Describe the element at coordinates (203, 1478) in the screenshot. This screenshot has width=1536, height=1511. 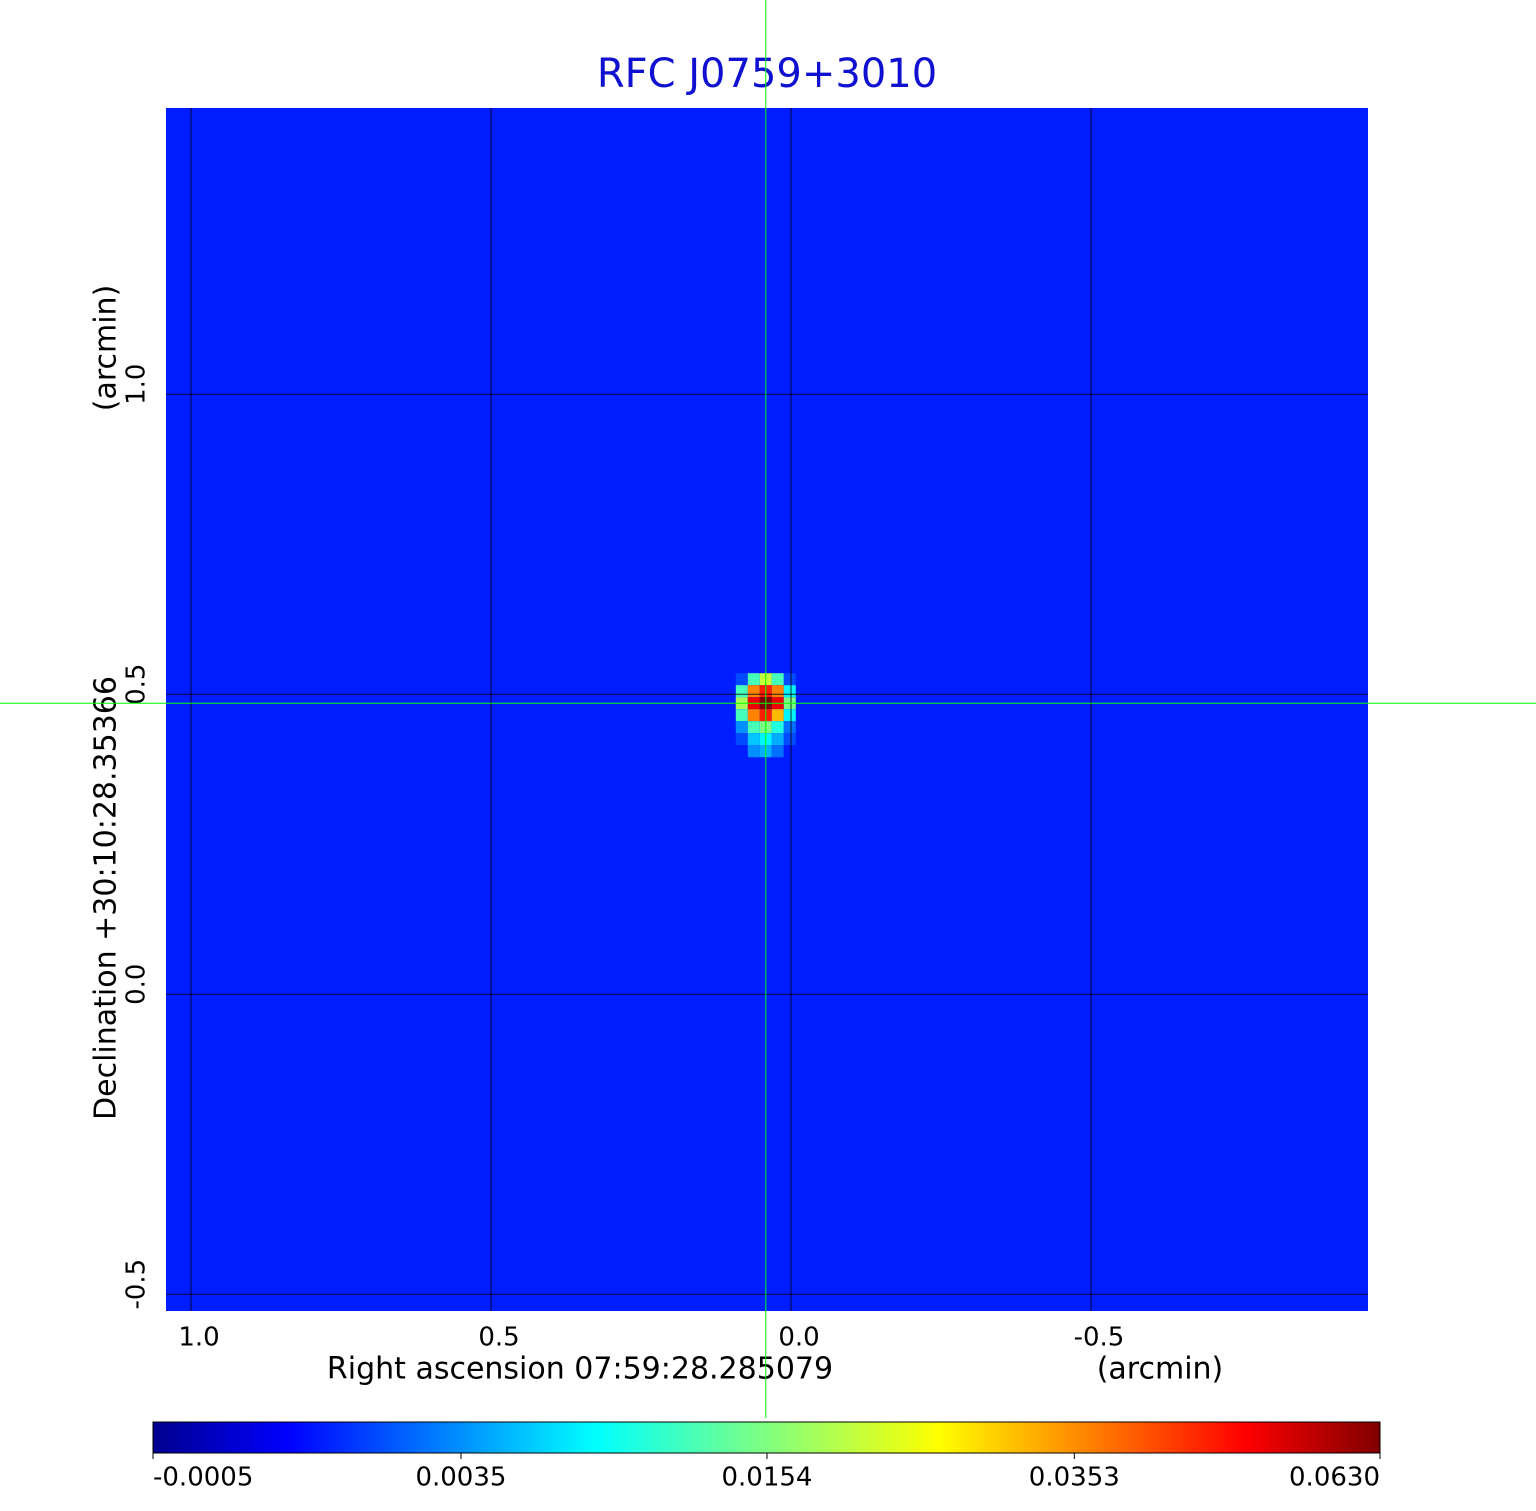
I see `colorbar-tick-label: -0.0005` at that location.